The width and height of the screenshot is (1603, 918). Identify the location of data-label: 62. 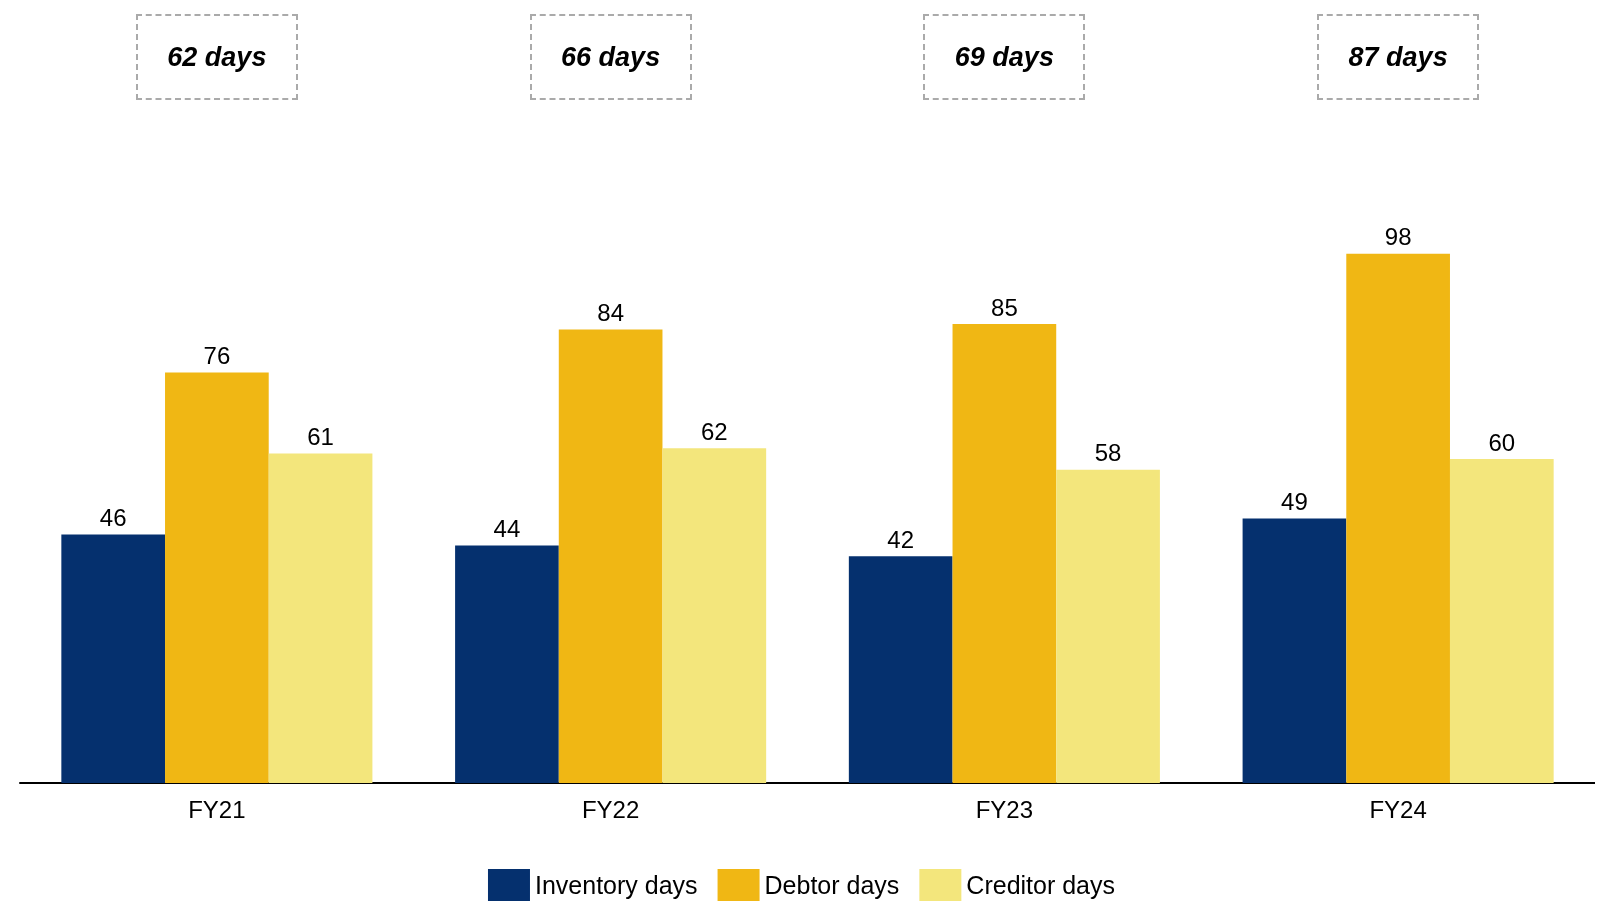
(714, 431).